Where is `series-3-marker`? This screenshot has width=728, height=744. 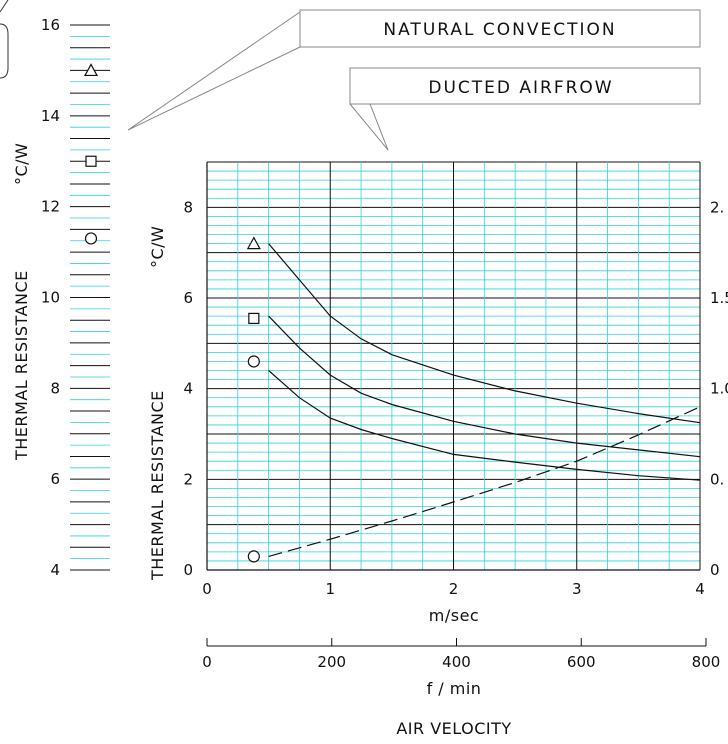 series-3-marker is located at coordinates (253, 361).